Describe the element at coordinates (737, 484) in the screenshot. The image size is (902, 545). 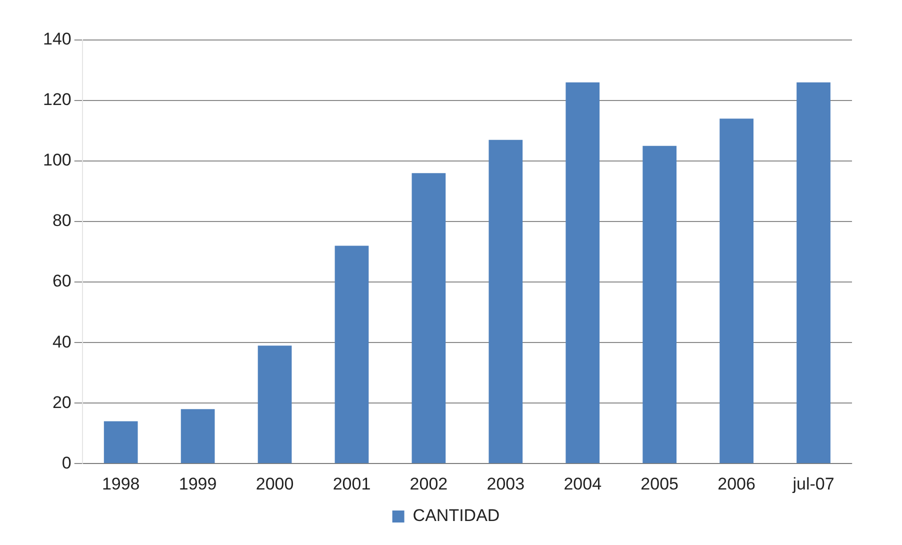
I see `x-tick-label: 2006` at that location.